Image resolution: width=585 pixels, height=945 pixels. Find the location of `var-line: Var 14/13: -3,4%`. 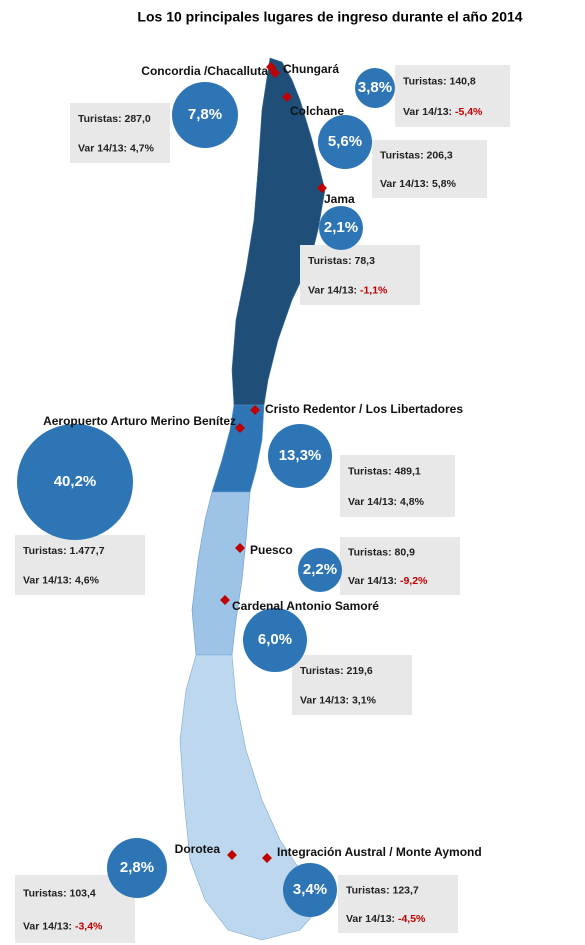

var-line: Var 14/13: -3,4% is located at coordinates (63, 926).